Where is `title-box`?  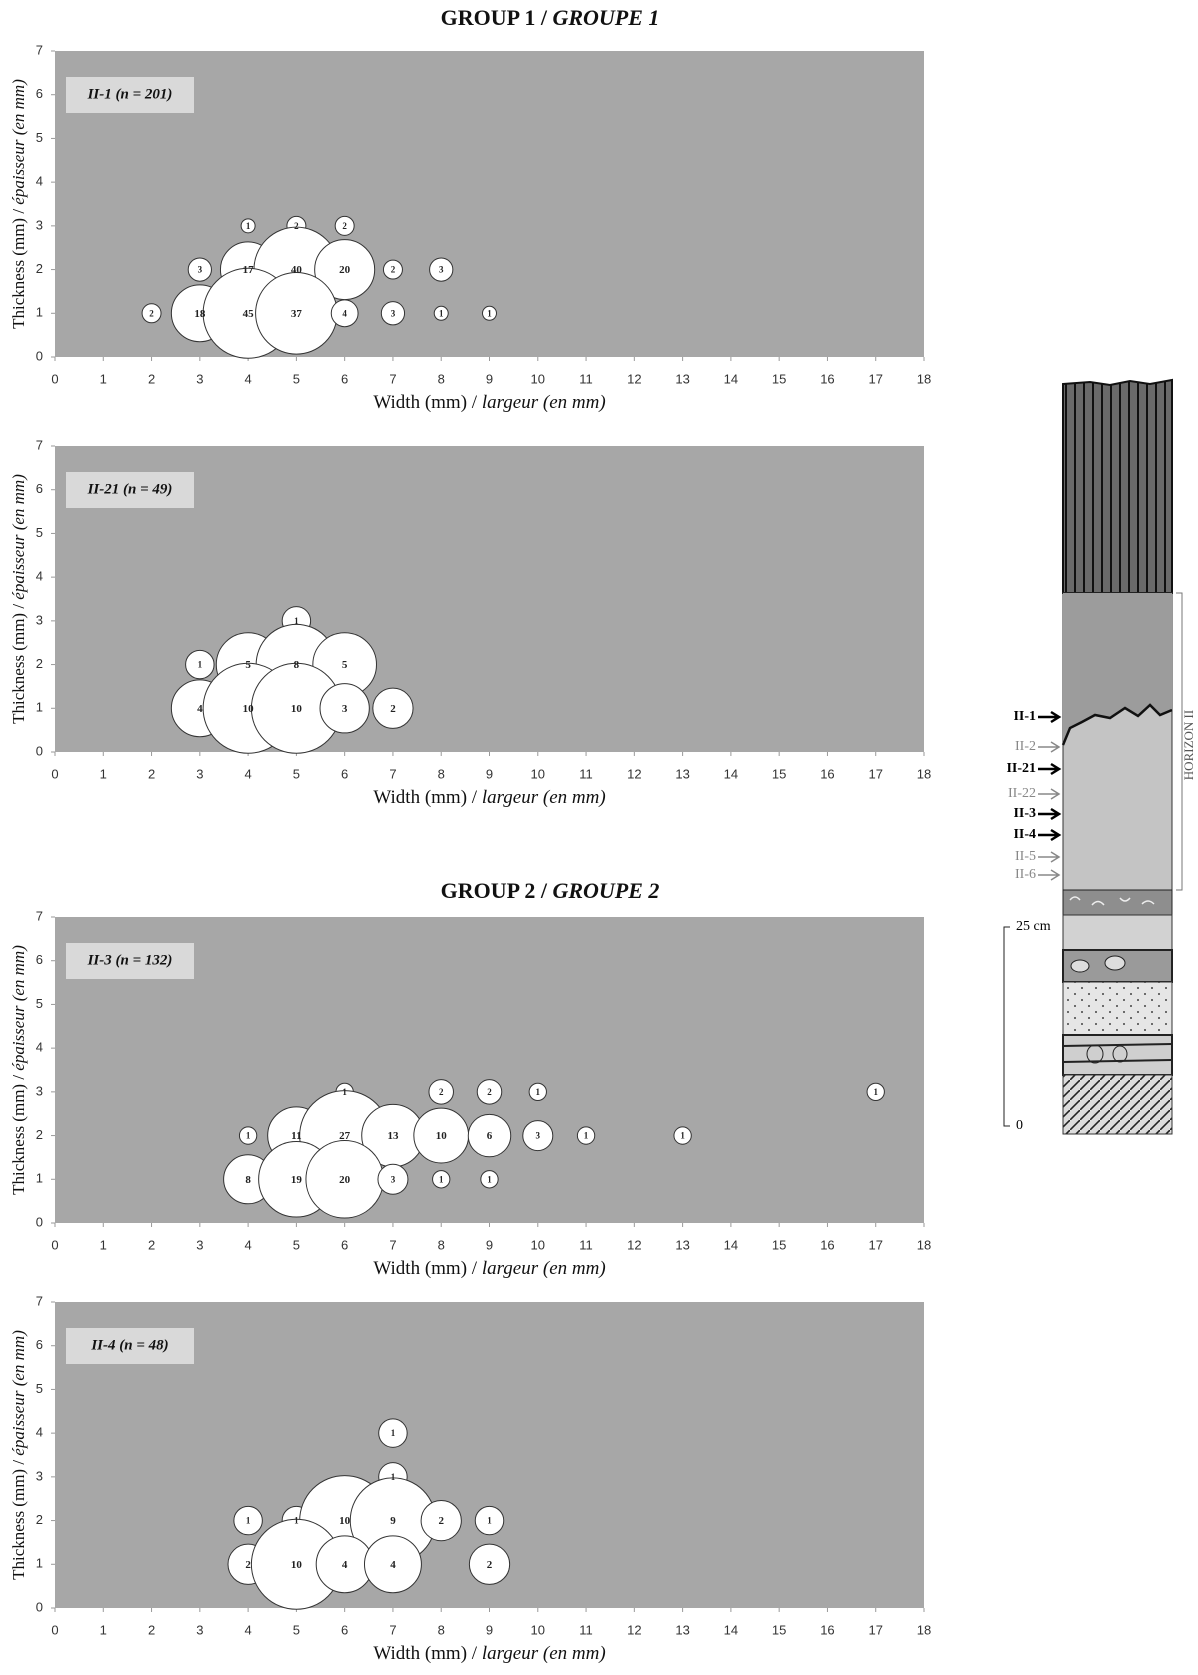
title-box is located at coordinates (130, 961).